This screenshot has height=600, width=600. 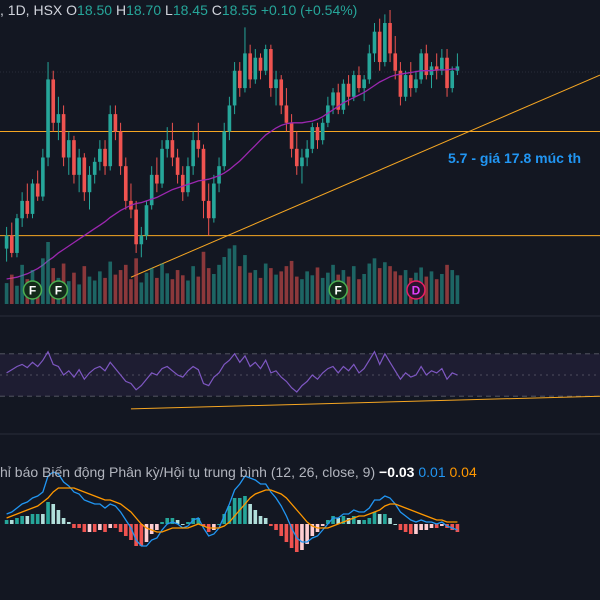 I want to click on rsi-pane, so click(x=300, y=380).